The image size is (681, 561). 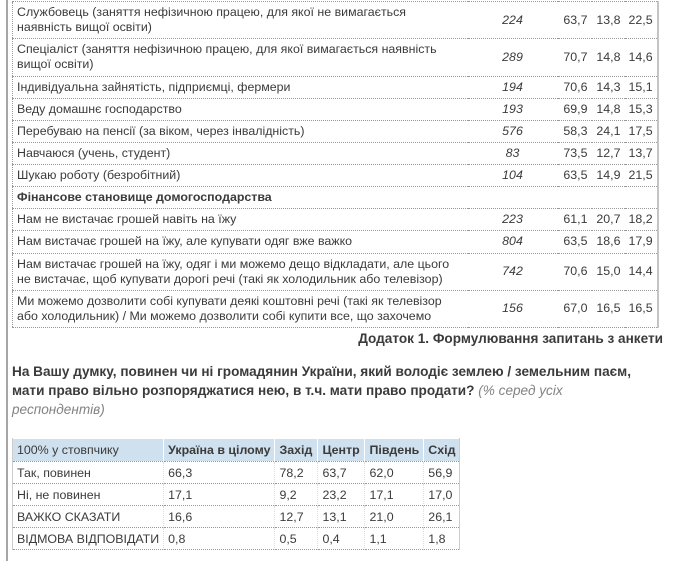 I want to click on row-pct-2: 14,3, so click(x=608, y=87).